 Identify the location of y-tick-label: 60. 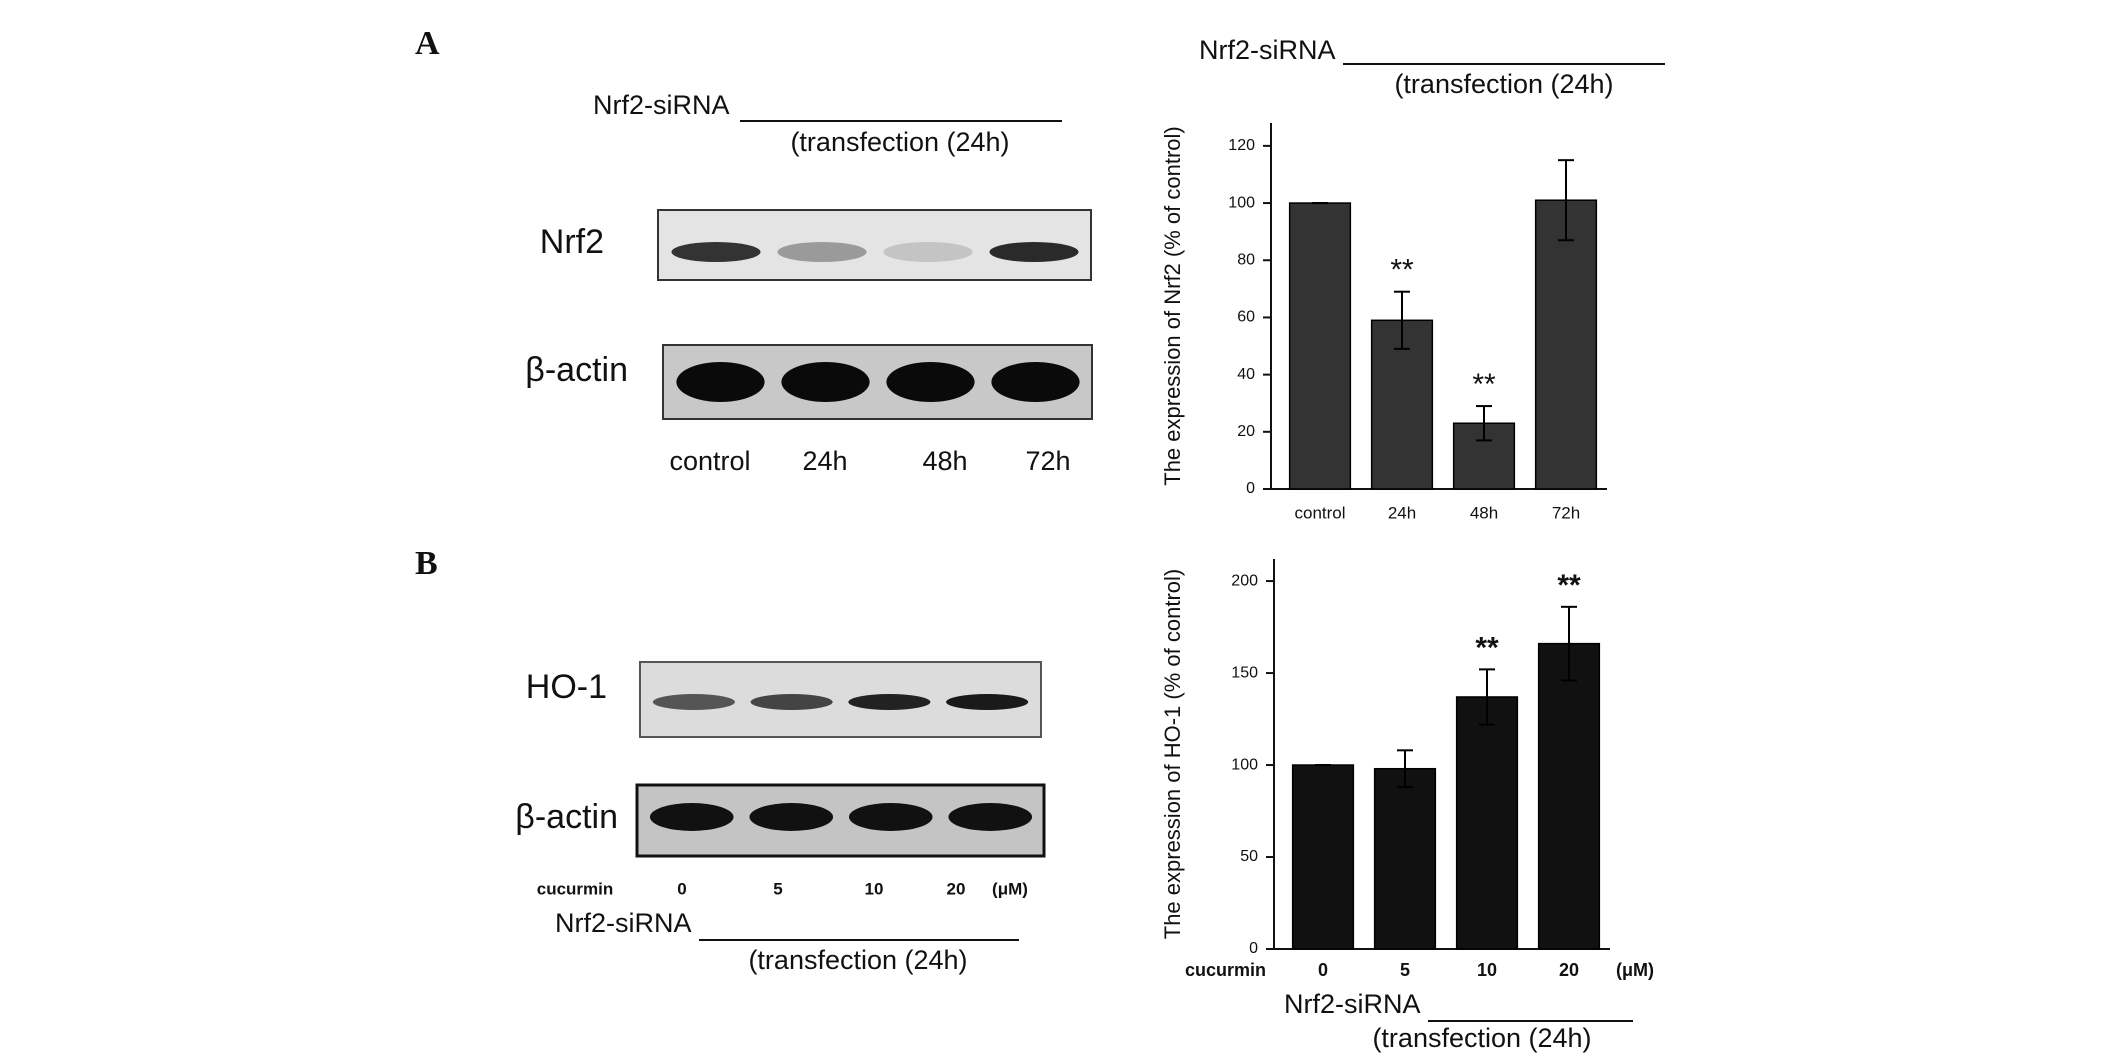
(1246, 317).